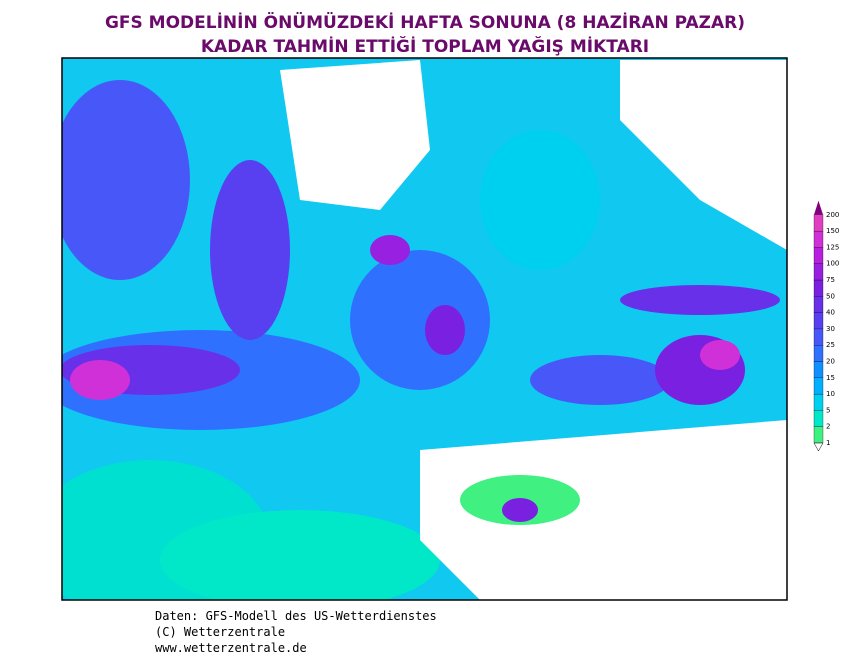 This screenshot has width=850, height=657. What do you see at coordinates (220, 632) in the screenshot?
I see `footer-line: (C) Wetterzentrale` at bounding box center [220, 632].